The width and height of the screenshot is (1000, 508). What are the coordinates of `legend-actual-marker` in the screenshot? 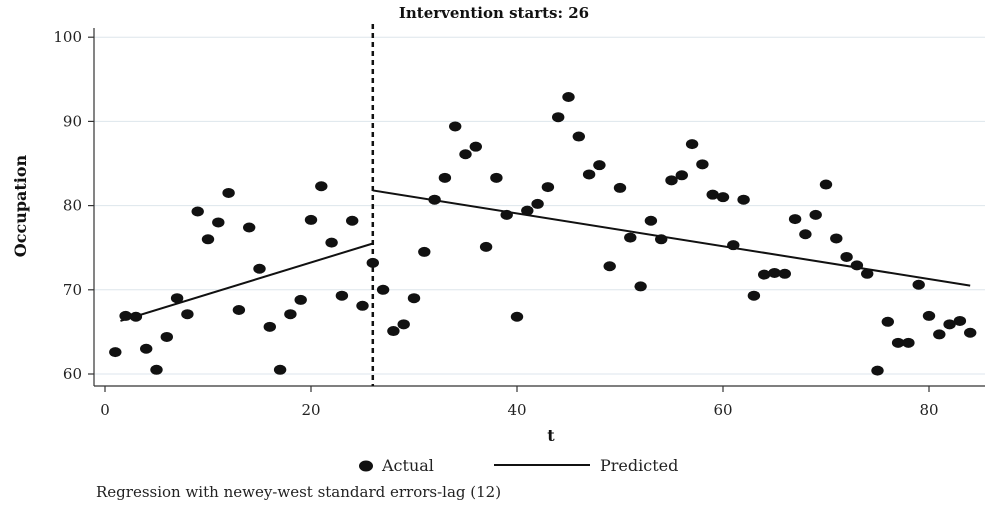 It's located at (366, 466).